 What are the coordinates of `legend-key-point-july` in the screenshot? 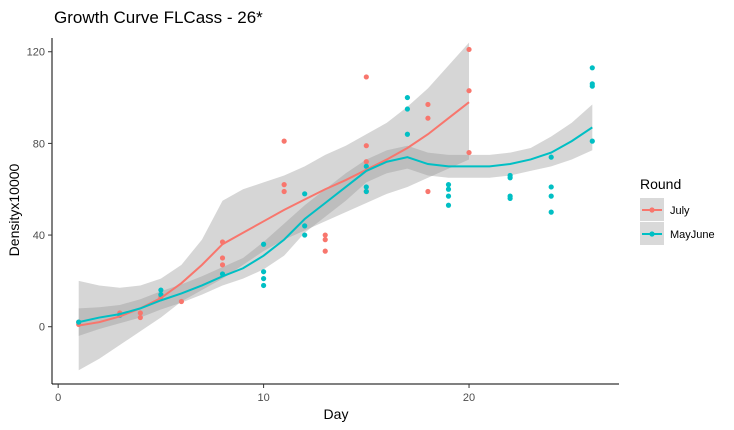 It's located at (652, 210).